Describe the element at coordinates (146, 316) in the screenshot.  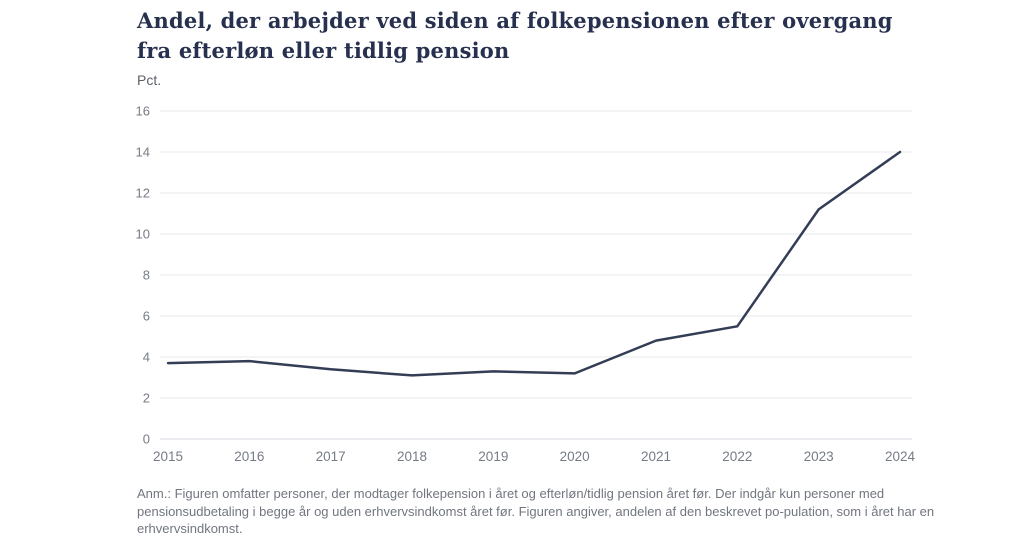
I see `y-tick-label: 6` at that location.